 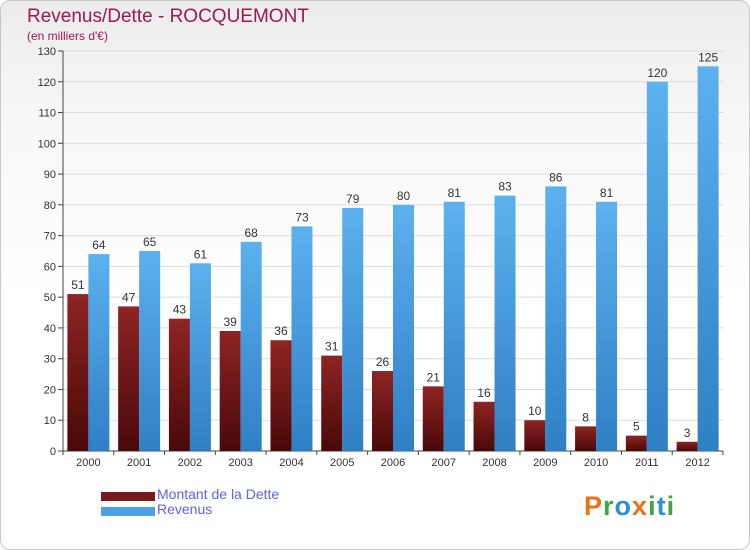 I want to click on dette-value-label: 10, so click(x=535, y=411).